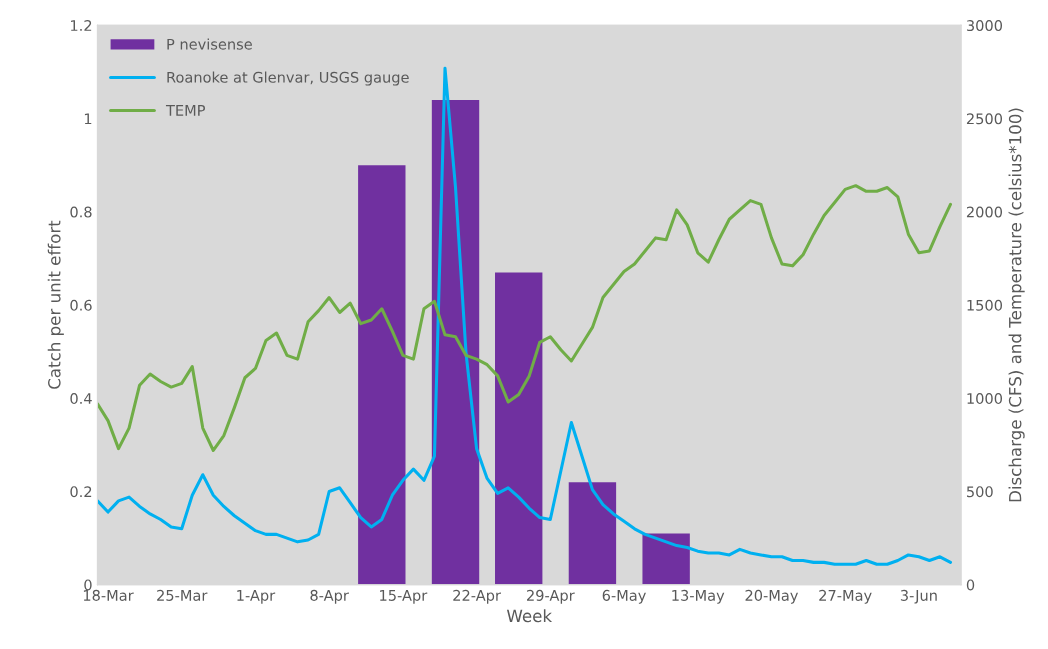 Image resolution: width=1048 pixels, height=649 pixels. I want to click on legend-label: TEMP, so click(185, 110).